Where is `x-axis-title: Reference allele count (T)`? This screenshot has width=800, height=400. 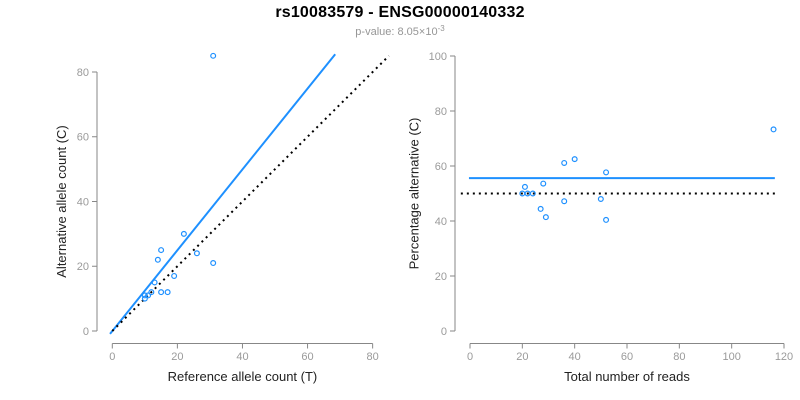 x-axis-title: Reference allele count (T) is located at coordinates (243, 376).